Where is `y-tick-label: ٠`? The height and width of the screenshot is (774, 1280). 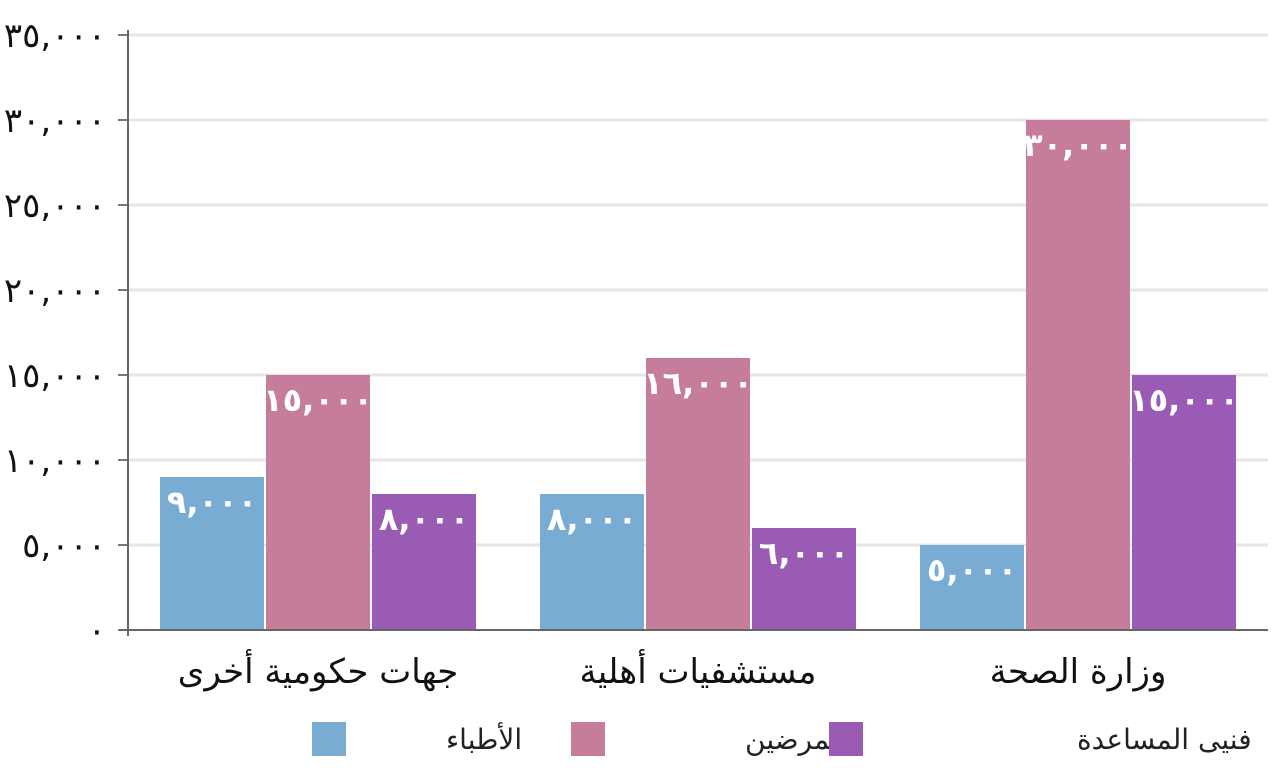
y-tick-label: ٠ is located at coordinates (97, 631).